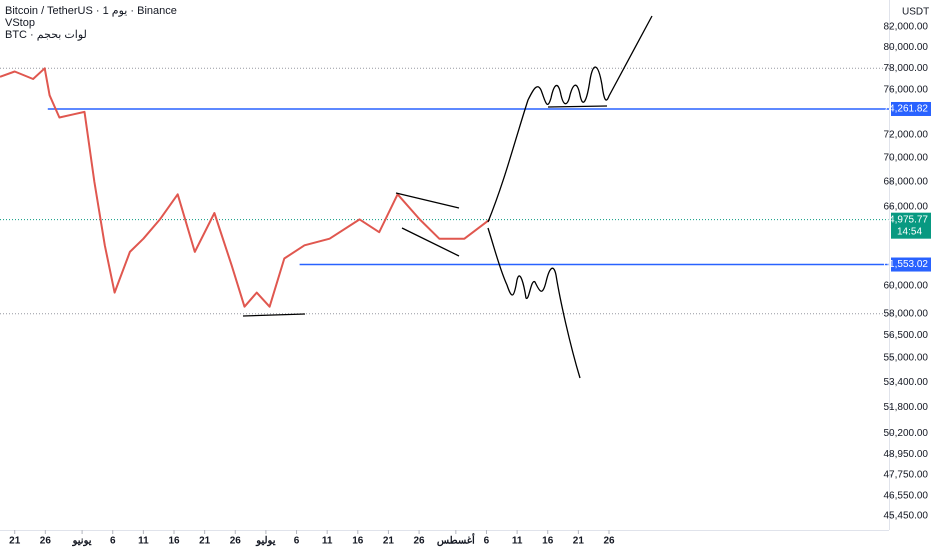  Describe the element at coordinates (906, 454) in the screenshot. I see `y-tick-label: 48,950.00` at that location.